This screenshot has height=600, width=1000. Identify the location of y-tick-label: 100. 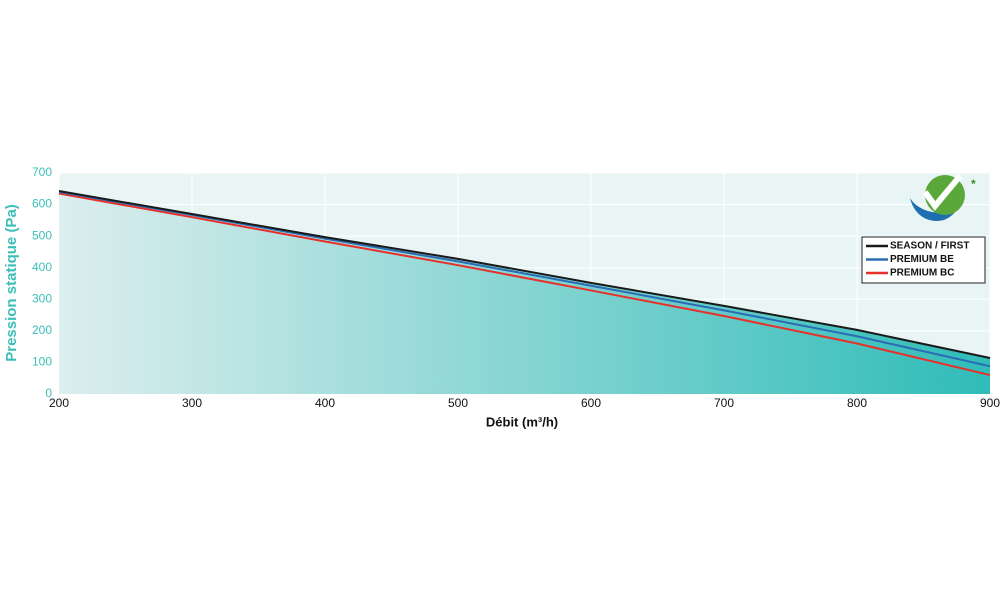
(42, 362).